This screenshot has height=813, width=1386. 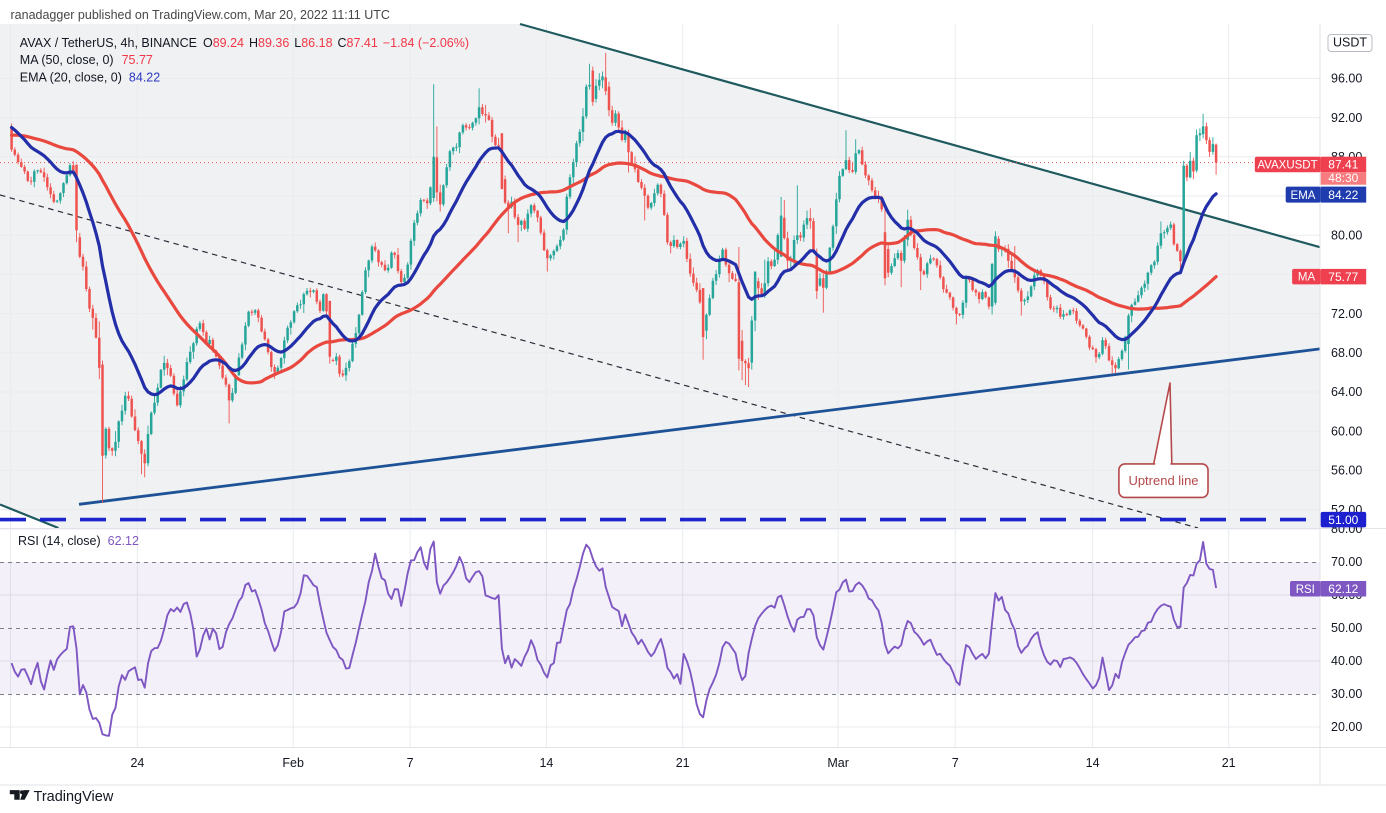 I want to click on svg-text: 92.00, so click(x=1346, y=118).